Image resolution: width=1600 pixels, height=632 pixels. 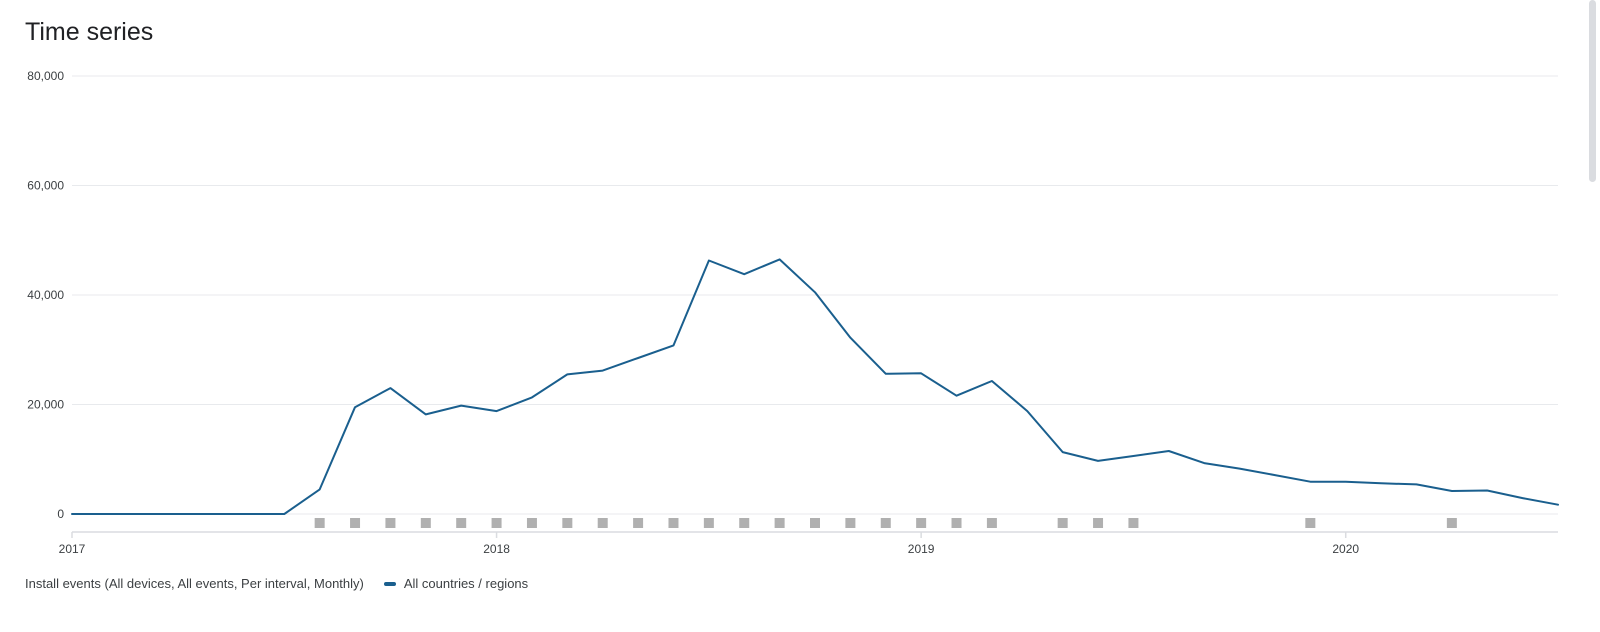 I want to click on x-tick-label: 2018, so click(x=496, y=549).